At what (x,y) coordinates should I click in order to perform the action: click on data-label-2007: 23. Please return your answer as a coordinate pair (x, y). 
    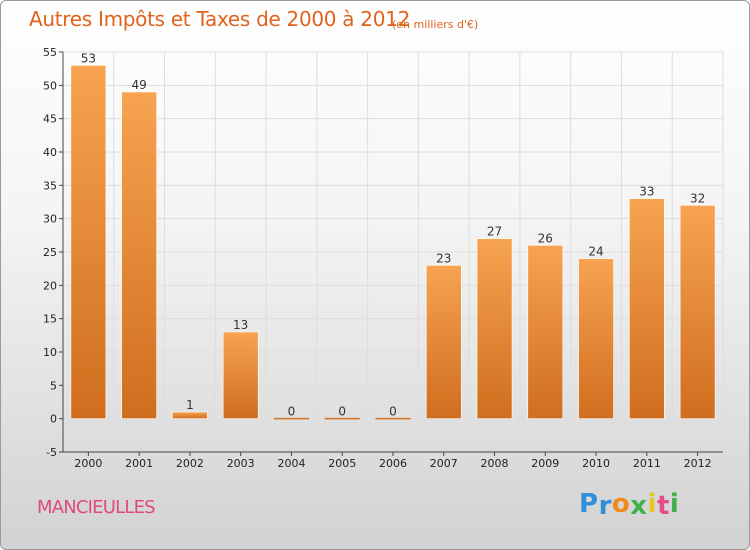
    Looking at the image, I should click on (443, 258).